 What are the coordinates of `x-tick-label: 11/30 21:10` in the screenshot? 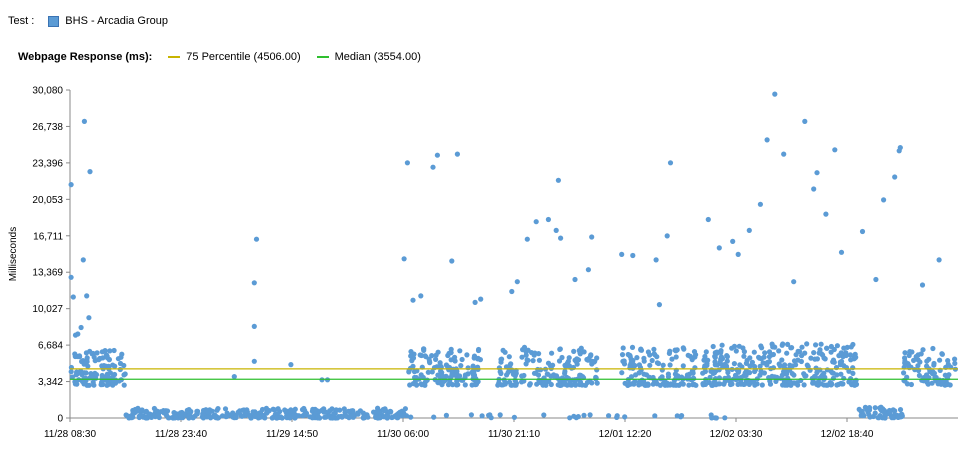 It's located at (514, 434).